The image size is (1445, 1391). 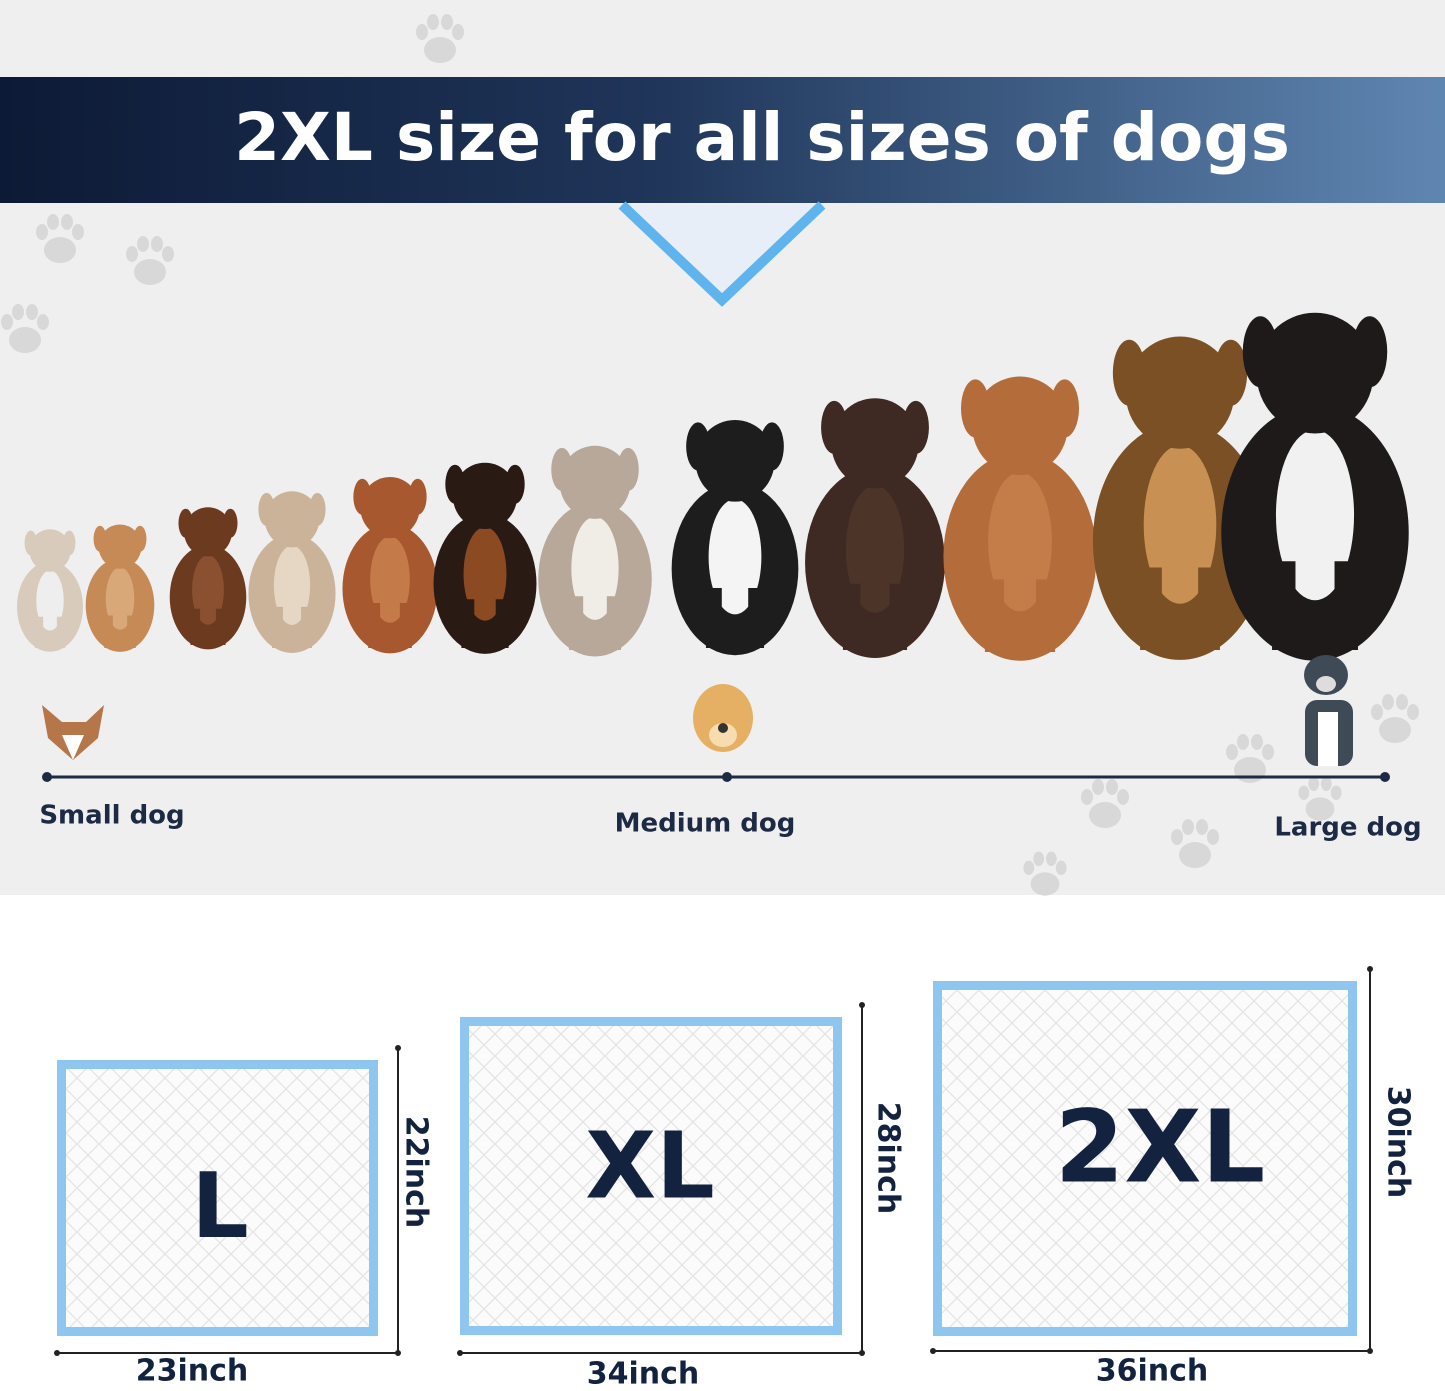 I want to click on scale-label: Medium dog, so click(x=705, y=824).